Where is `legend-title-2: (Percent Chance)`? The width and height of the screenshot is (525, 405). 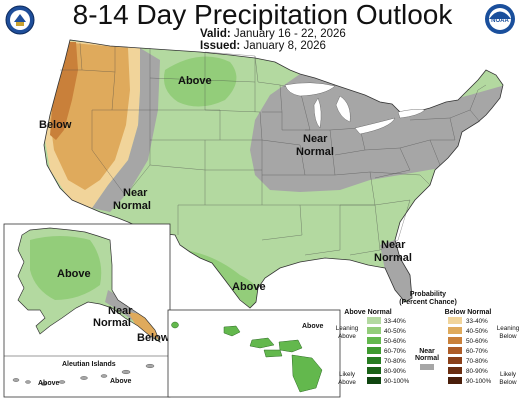
legend-title-2: (Percent Chance) is located at coordinates (428, 302).